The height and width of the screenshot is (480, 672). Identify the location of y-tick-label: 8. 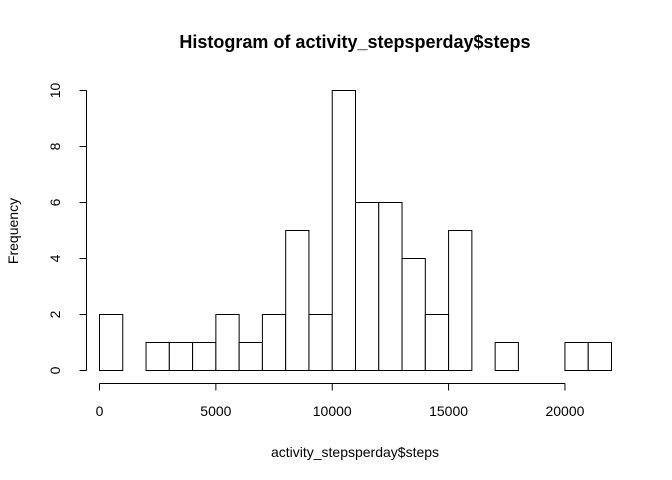
(55, 146).